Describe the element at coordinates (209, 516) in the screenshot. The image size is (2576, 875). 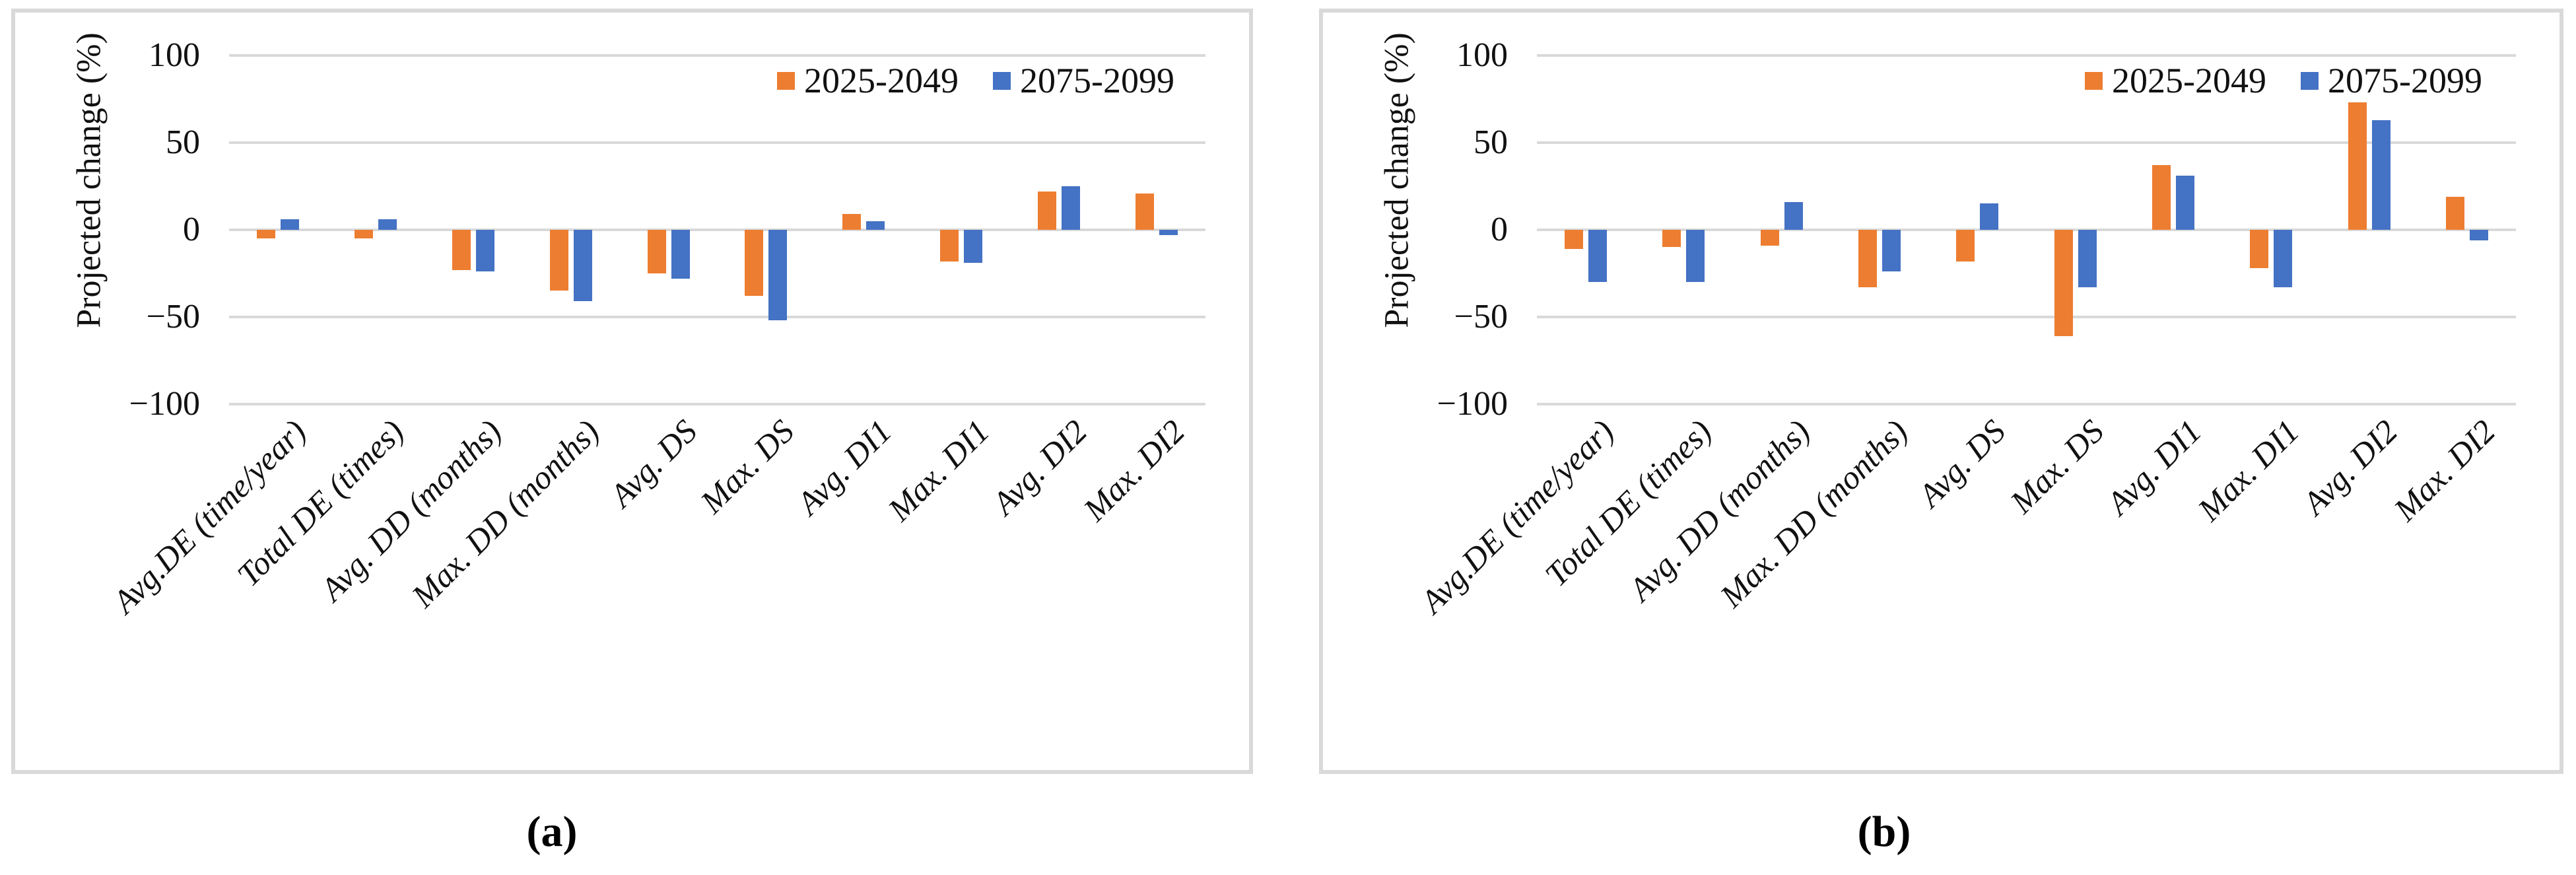
I see `x-axis-label: Avg.DE (time/year)` at that location.